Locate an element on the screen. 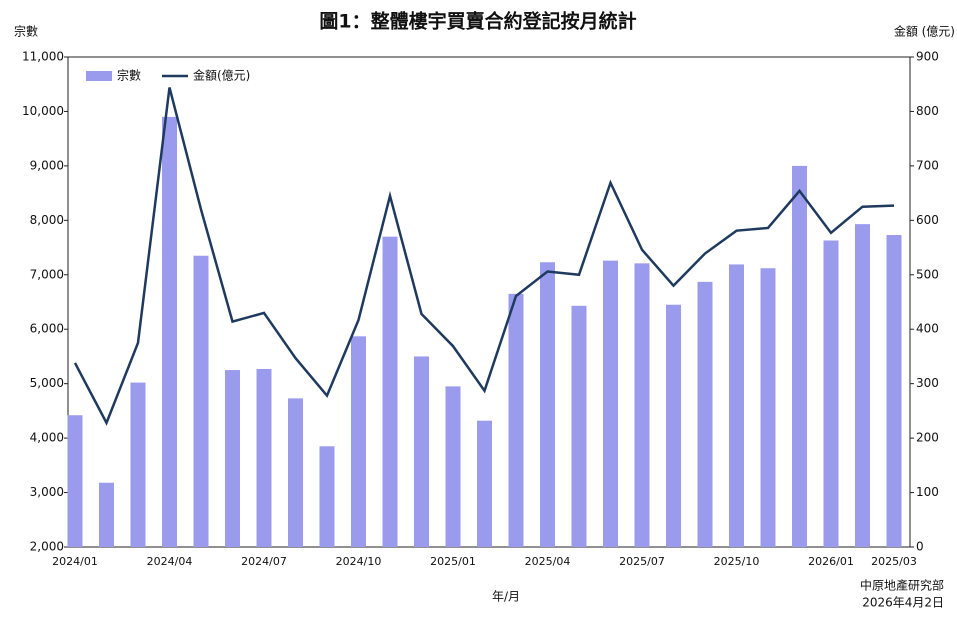 This screenshot has width=957, height=617. x-tick-label: 2026/01 is located at coordinates (831, 561).